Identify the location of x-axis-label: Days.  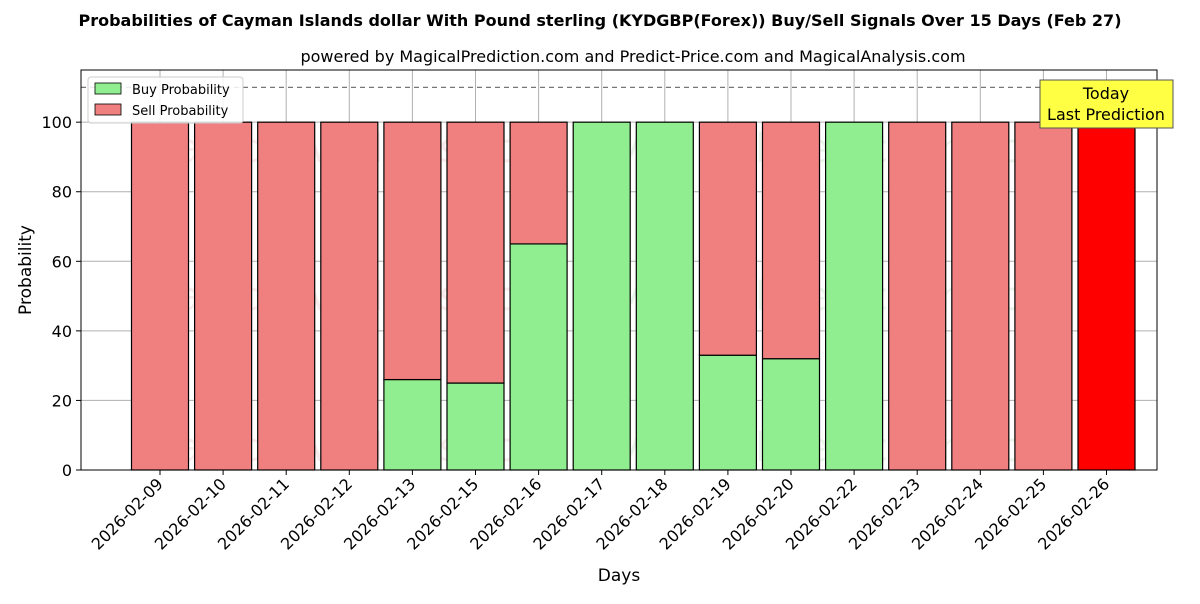
(619, 576).